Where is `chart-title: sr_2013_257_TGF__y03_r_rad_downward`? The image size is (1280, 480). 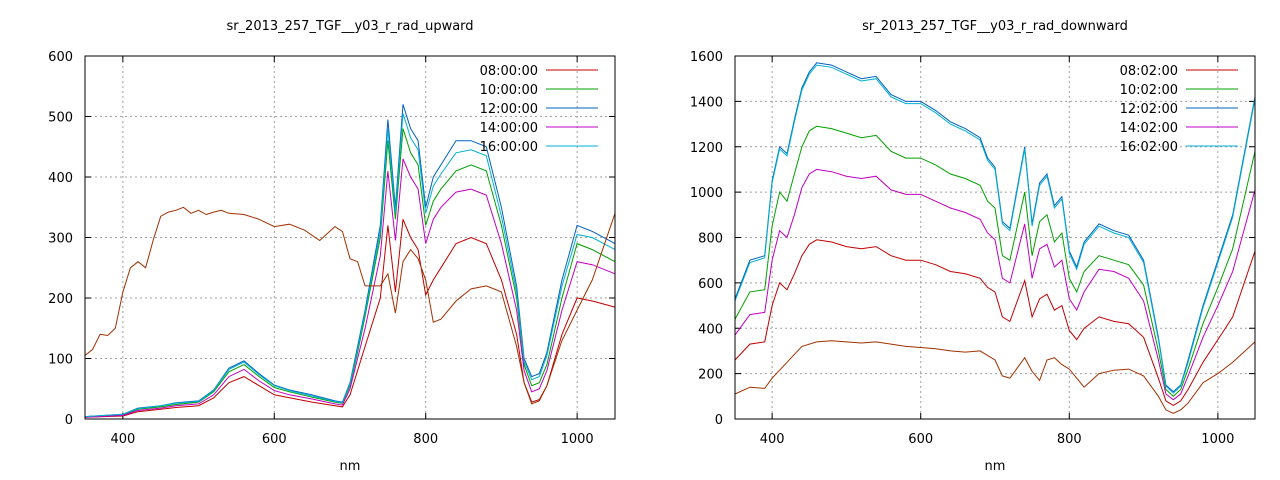
chart-title: sr_2013_257_TGF__y03_r_rad_downward is located at coordinates (995, 26).